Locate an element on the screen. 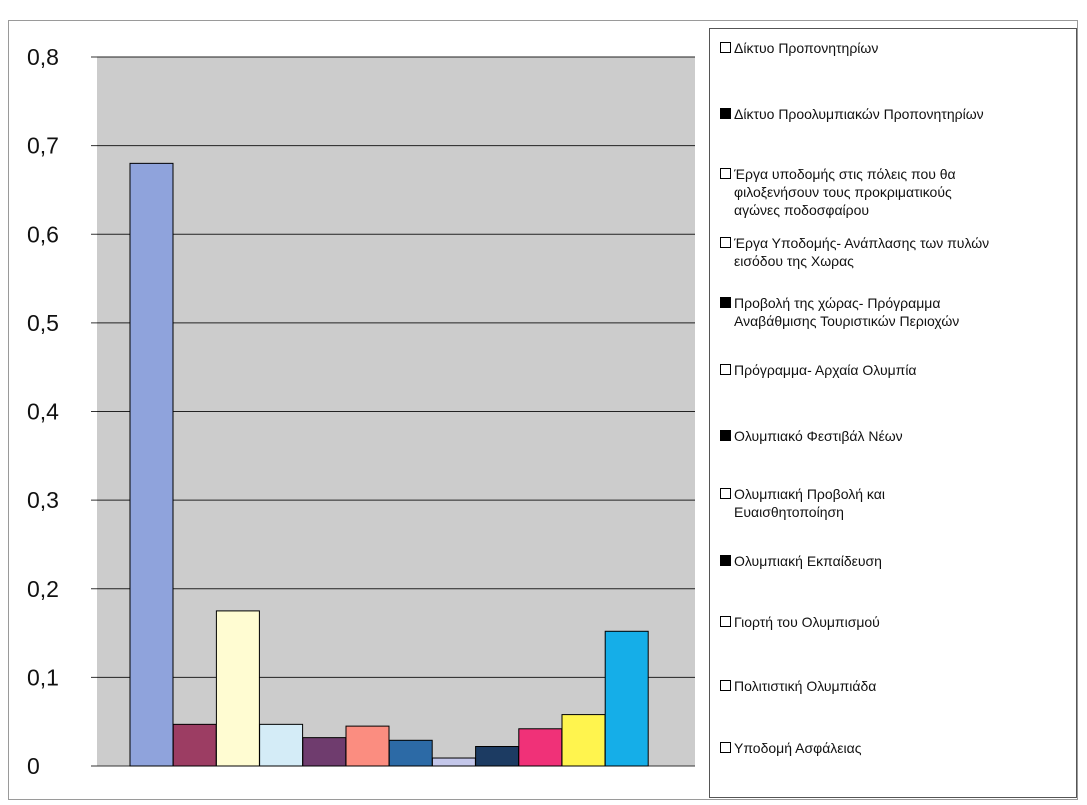  legend-item: Υποδομή Ασφάλειας is located at coordinates (895, 748).